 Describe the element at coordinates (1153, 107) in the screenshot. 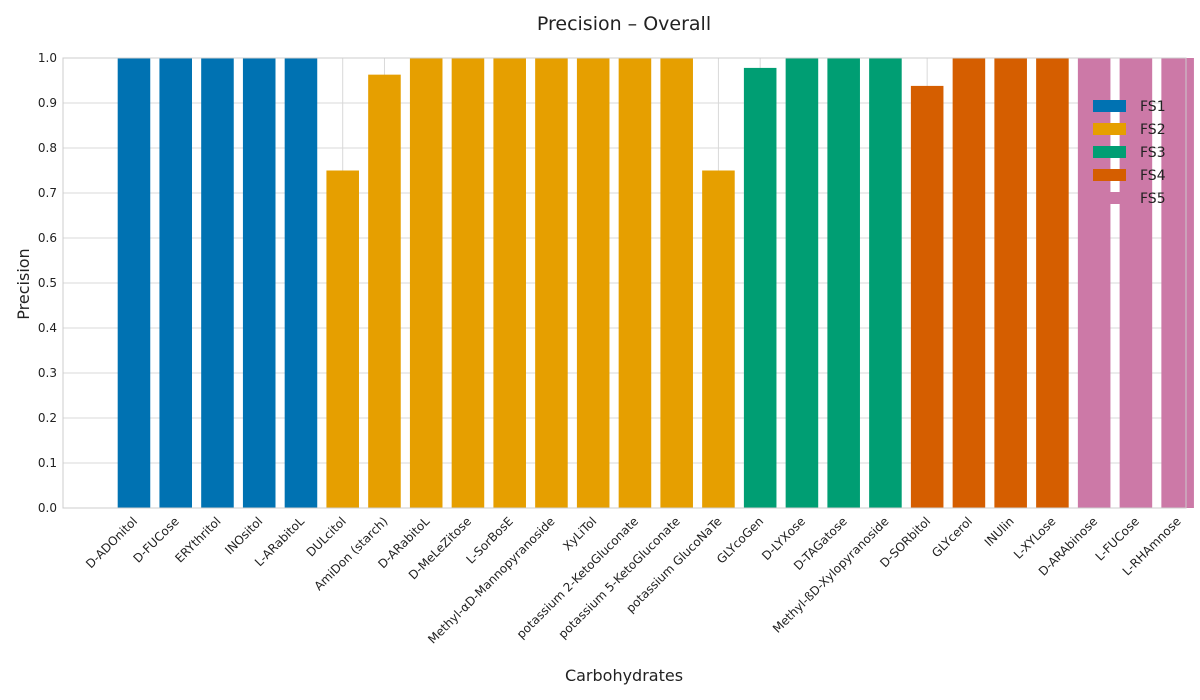

I see `legend-label-fs1: FS1` at that location.